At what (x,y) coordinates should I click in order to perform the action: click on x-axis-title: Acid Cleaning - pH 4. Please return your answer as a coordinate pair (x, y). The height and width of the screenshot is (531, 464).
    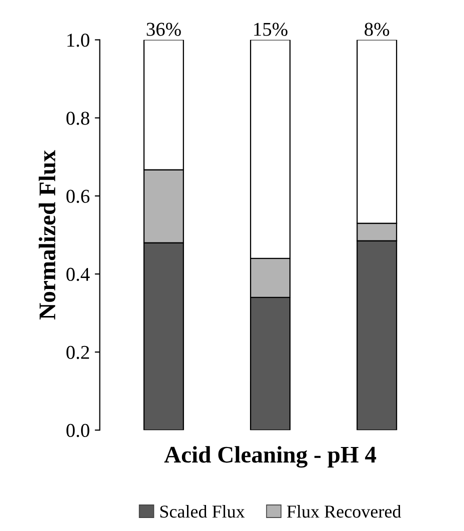
    Looking at the image, I should click on (270, 457).